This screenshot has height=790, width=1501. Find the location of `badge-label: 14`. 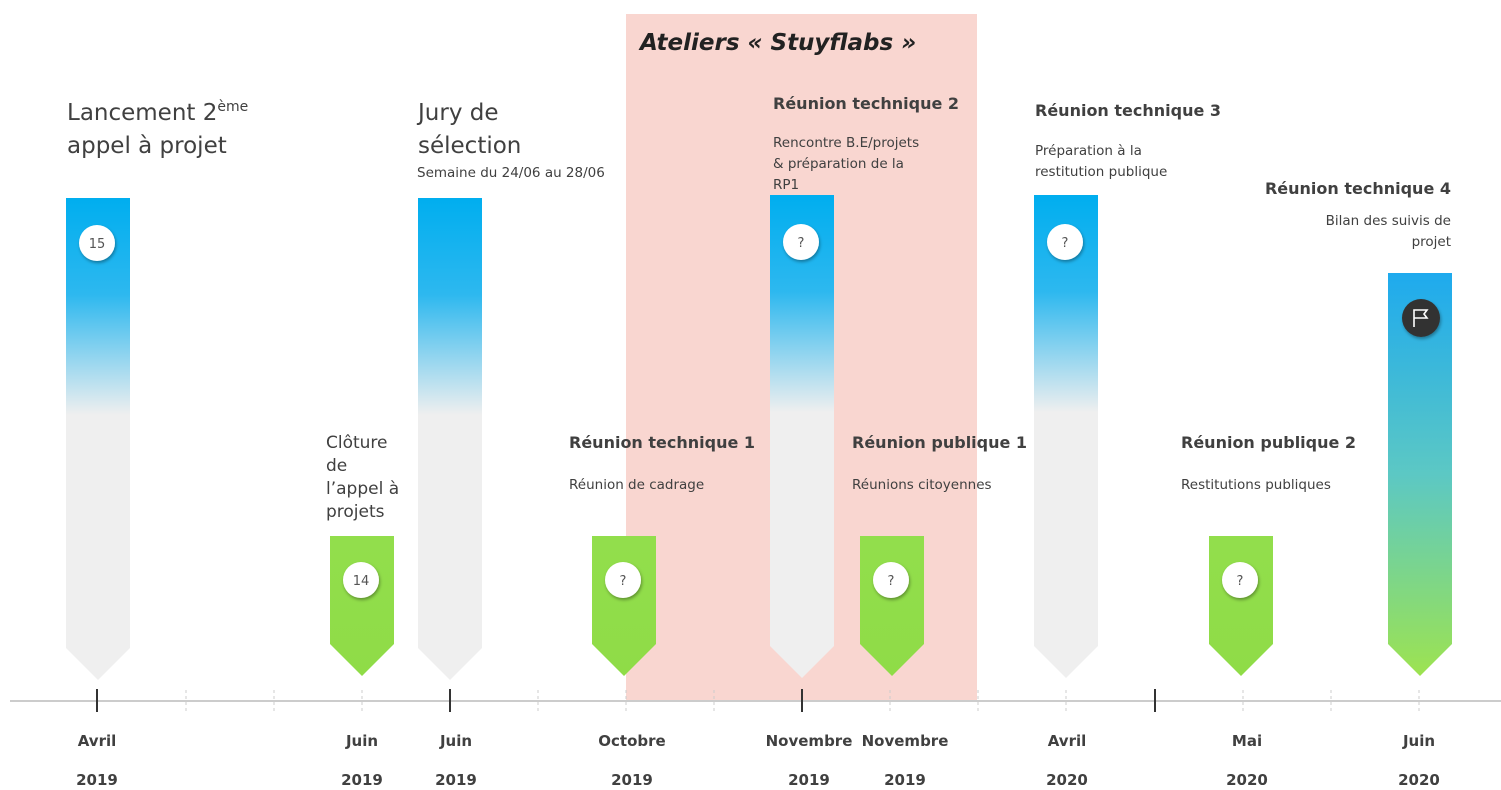

badge-label: 14 is located at coordinates (361, 581).